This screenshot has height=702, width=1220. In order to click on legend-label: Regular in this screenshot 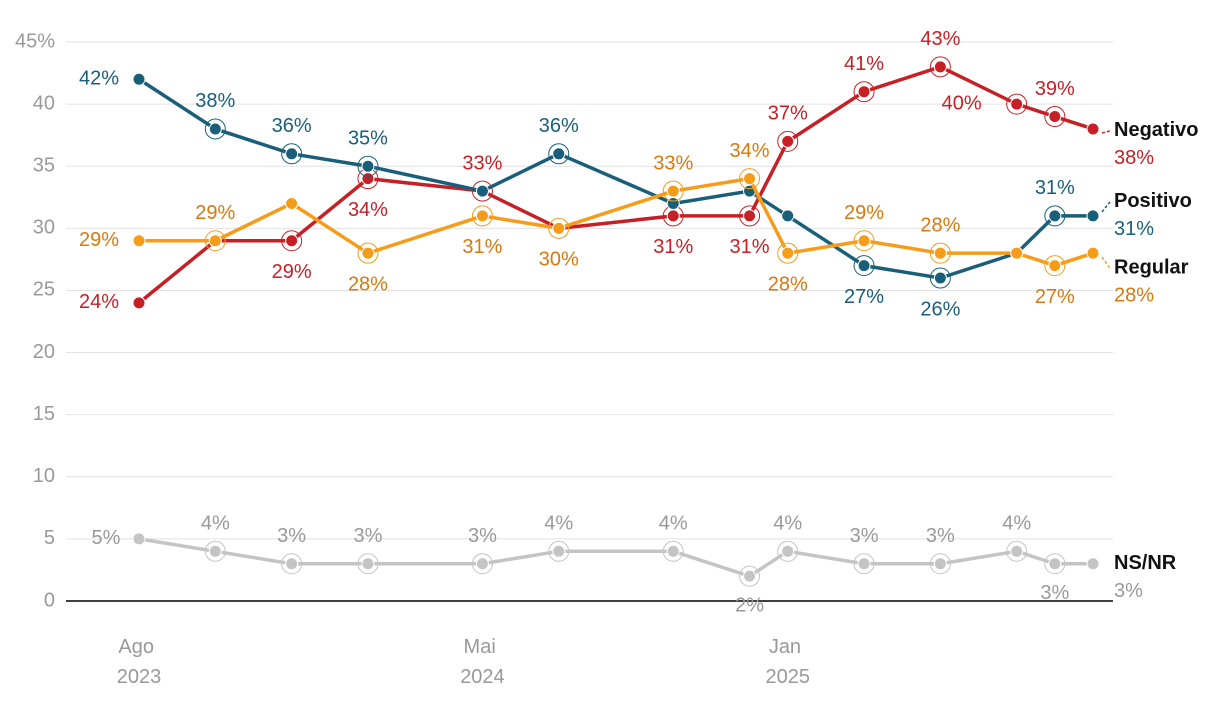, I will do `click(1151, 267)`.